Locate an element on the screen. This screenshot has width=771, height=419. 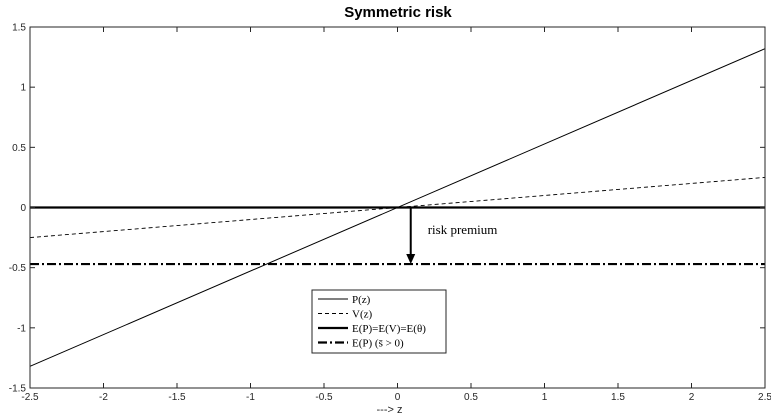
x-tick-label: 1.5 is located at coordinates (618, 397).